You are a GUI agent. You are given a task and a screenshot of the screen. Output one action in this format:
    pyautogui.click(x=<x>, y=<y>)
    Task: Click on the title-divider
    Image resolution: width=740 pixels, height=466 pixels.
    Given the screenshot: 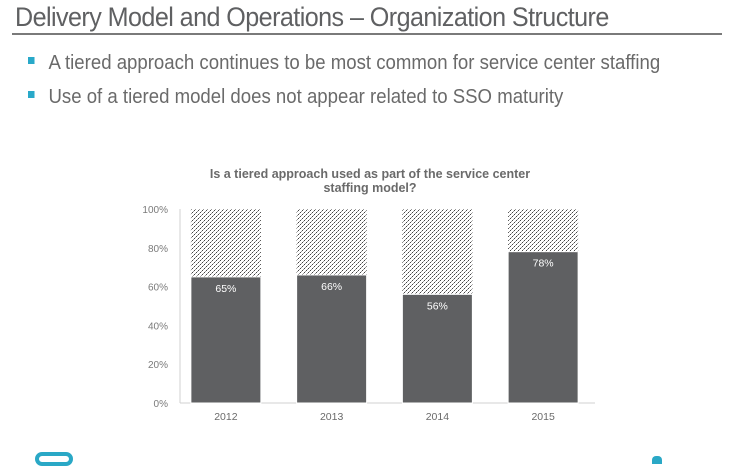 What is the action you would take?
    pyautogui.click(x=367, y=34)
    